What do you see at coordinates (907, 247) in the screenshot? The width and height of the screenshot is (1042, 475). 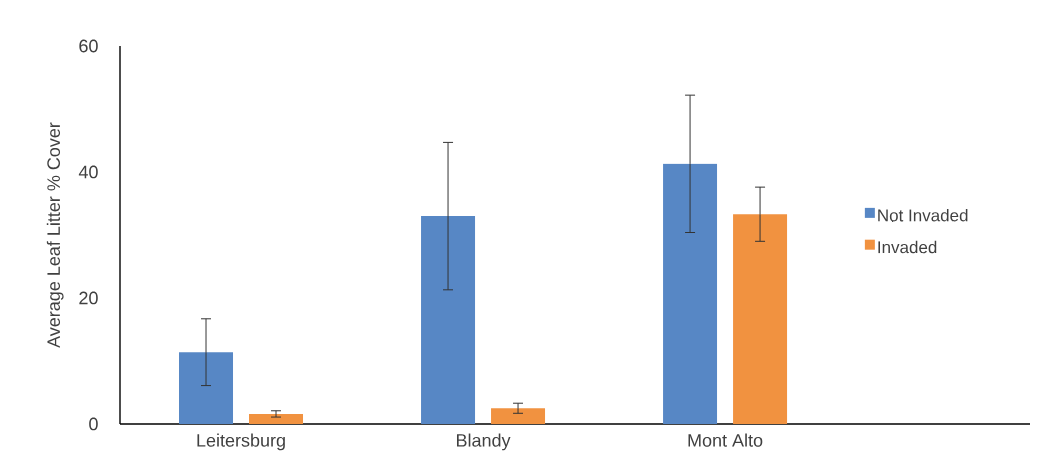 I see `legend-label: Invaded` at bounding box center [907, 247].